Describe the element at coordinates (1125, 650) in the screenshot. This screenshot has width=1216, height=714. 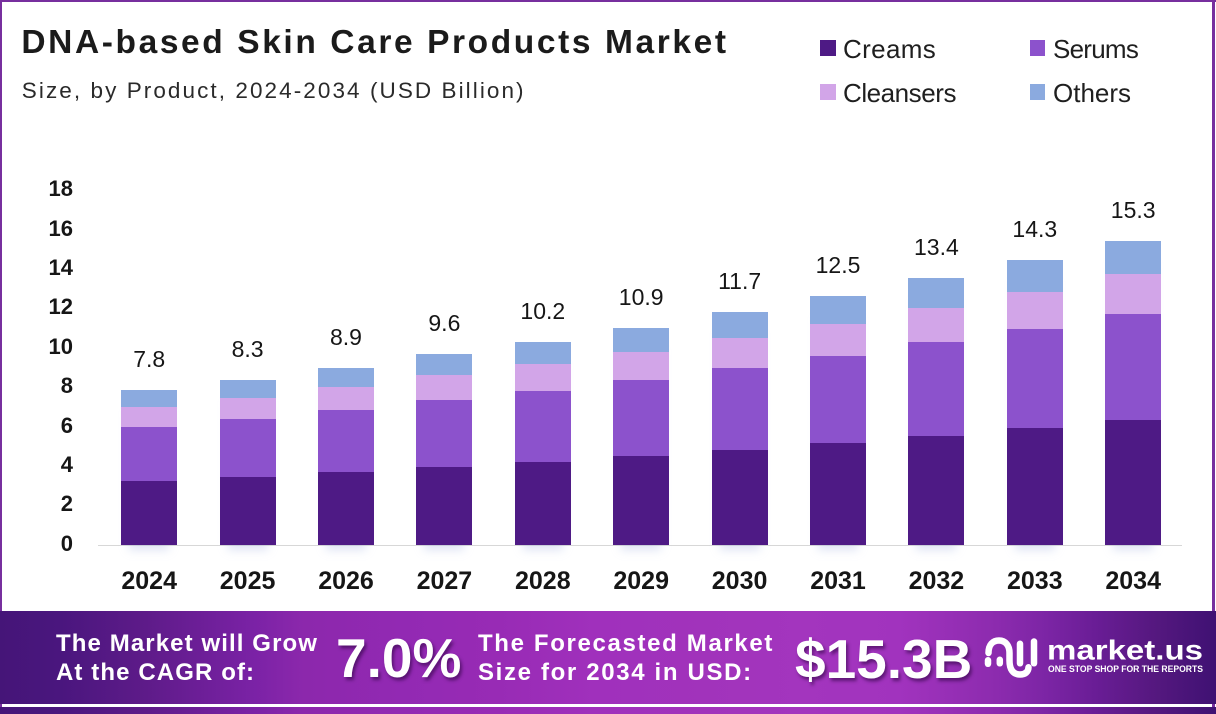
I see `svg-text: market.us` at that location.